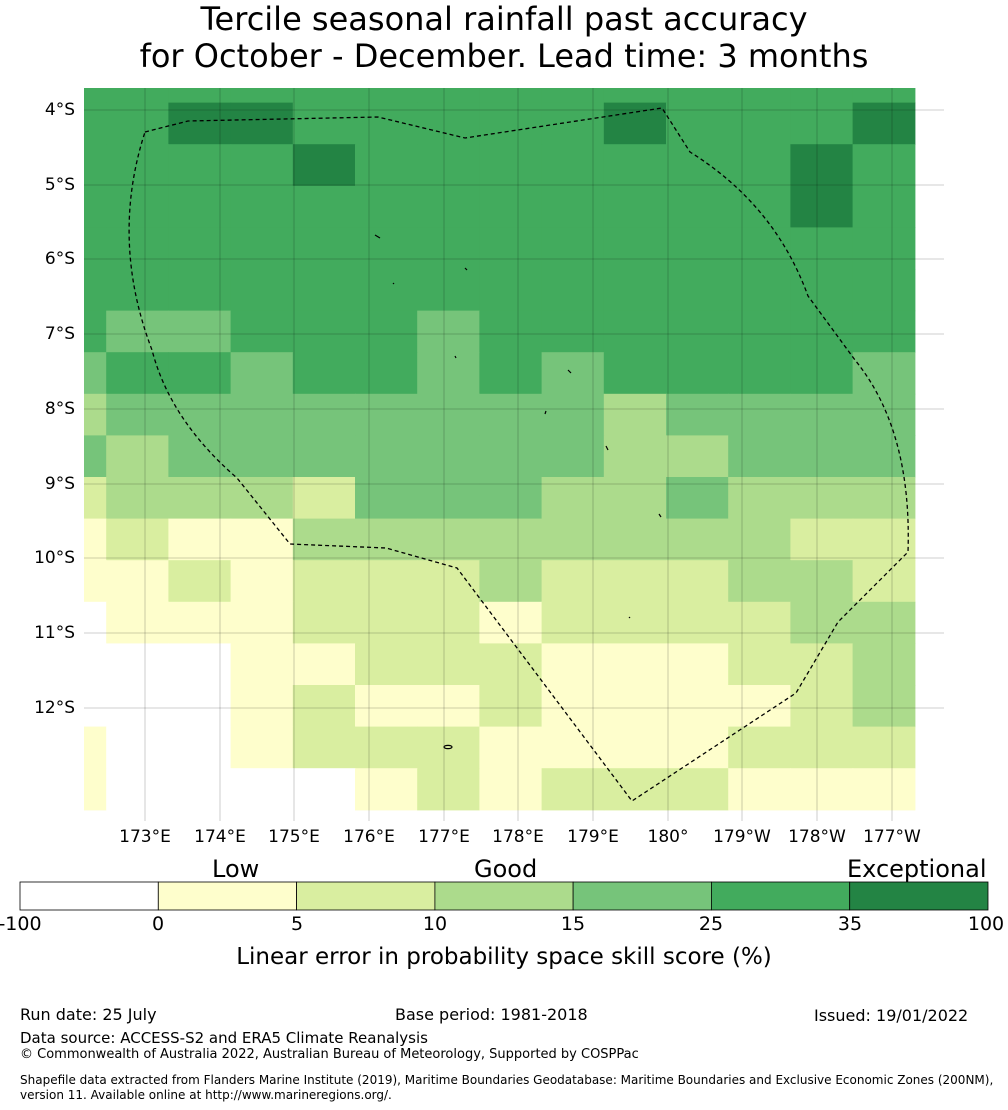 Image resolution: width=1008 pixels, height=1110 pixels. What do you see at coordinates (506, 869) in the screenshot?
I see `legend-category-good: Good` at bounding box center [506, 869].